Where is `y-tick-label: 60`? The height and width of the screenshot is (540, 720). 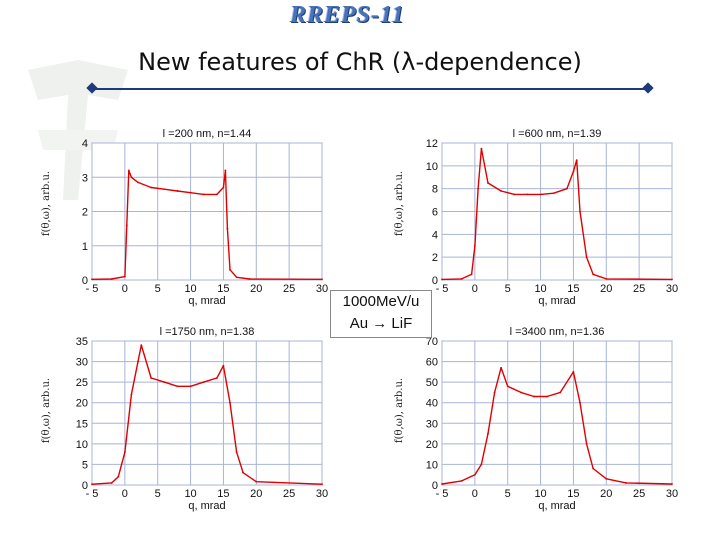
y-tick-label: 60 is located at coordinates (432, 363).